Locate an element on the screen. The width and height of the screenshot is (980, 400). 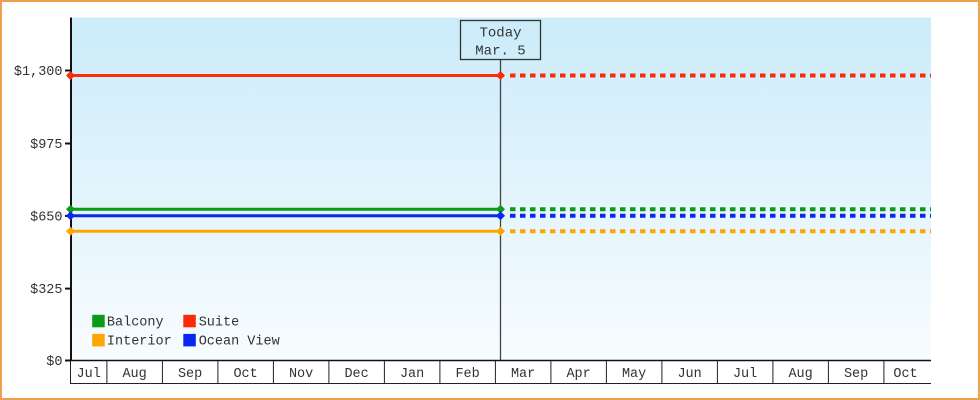
svg-text: Nov is located at coordinates (301, 374).